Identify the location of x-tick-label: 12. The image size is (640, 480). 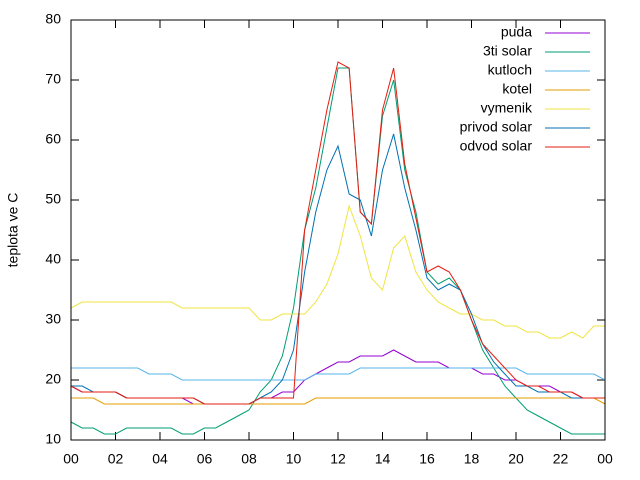
(338, 459).